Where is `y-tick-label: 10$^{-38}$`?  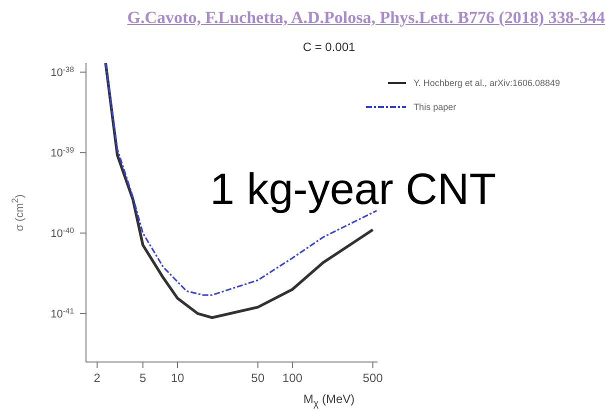 y-tick-label: 10$^{-38}$ is located at coordinates (62, 72).